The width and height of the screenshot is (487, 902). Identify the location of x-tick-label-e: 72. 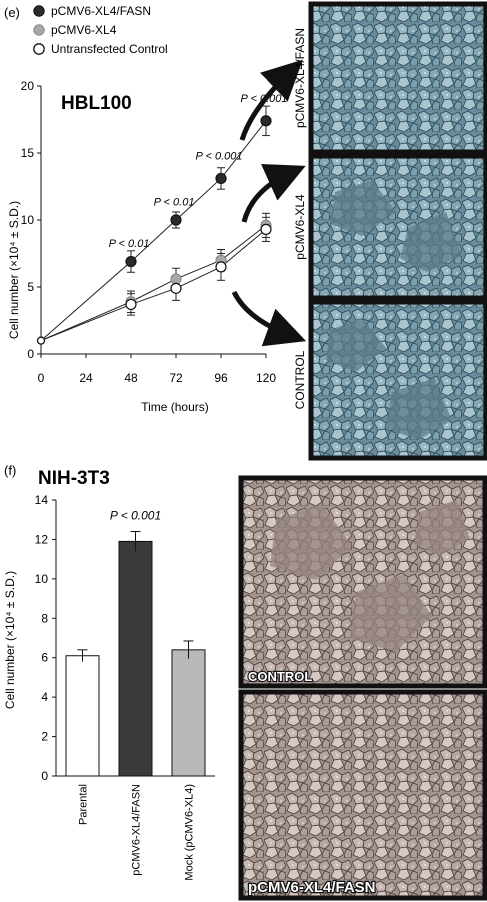
(176, 378).